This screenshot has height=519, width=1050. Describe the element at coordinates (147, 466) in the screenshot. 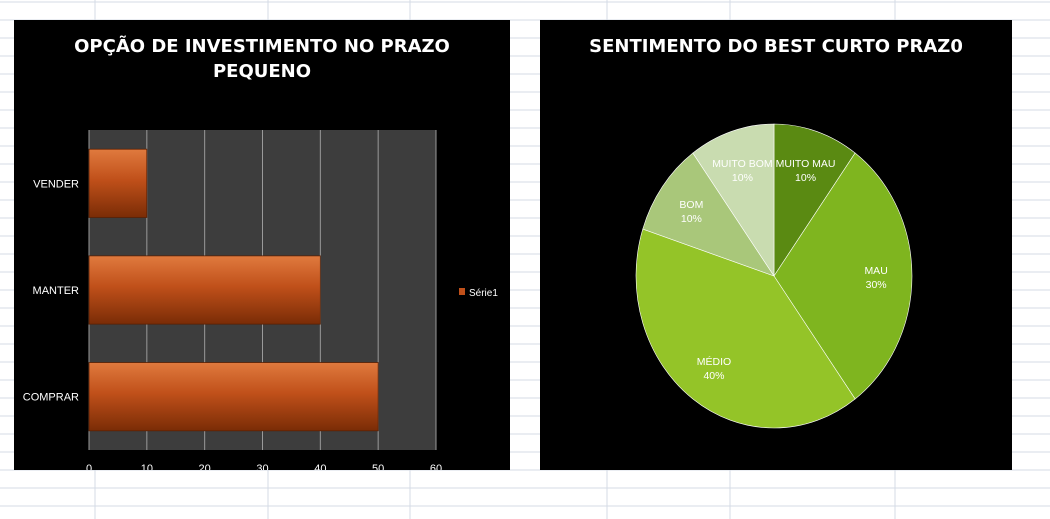

I see `x-tick-label: 10` at that location.